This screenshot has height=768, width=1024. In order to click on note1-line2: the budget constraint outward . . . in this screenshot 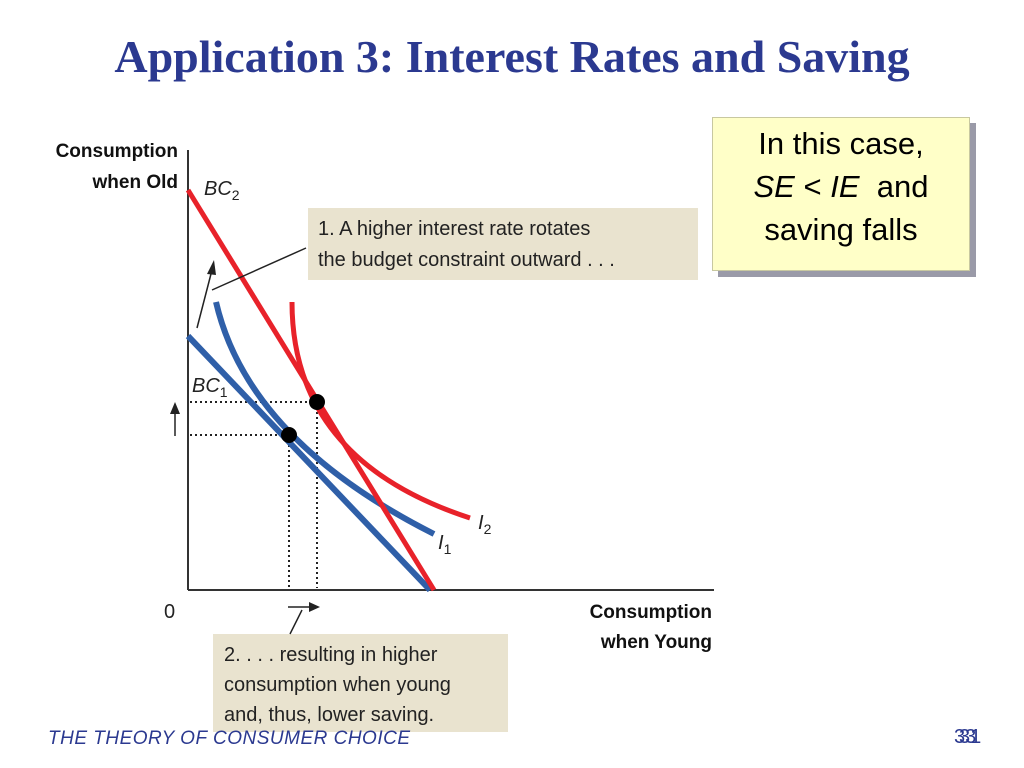, I will do `click(466, 260)`.